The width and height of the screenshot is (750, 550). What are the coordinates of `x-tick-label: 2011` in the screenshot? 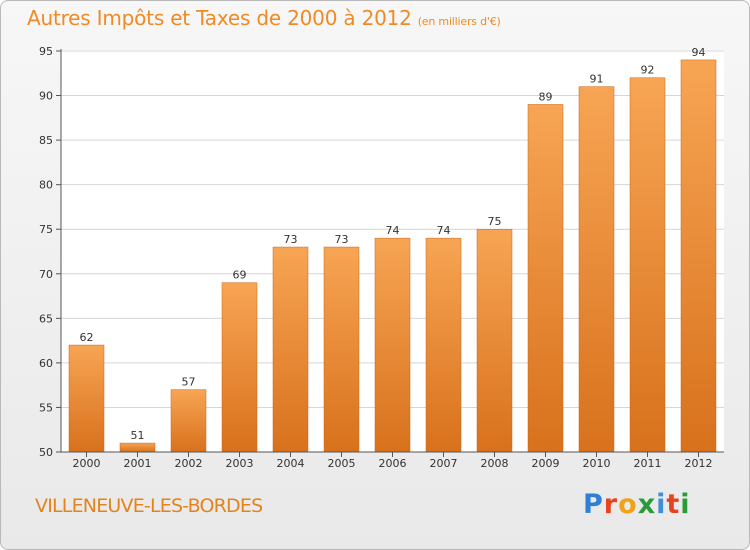 It's located at (648, 463).